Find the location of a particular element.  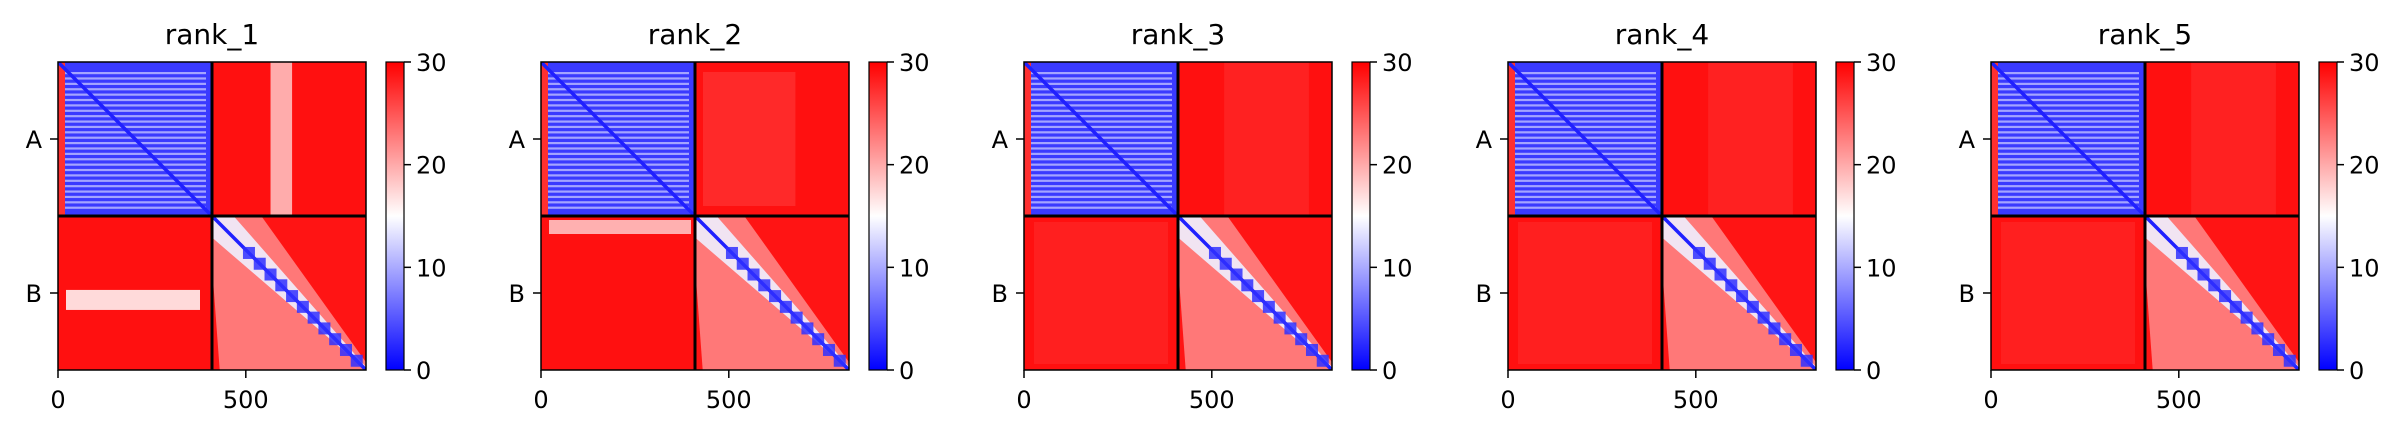

panel-title: rank_3 is located at coordinates (1178, 34).